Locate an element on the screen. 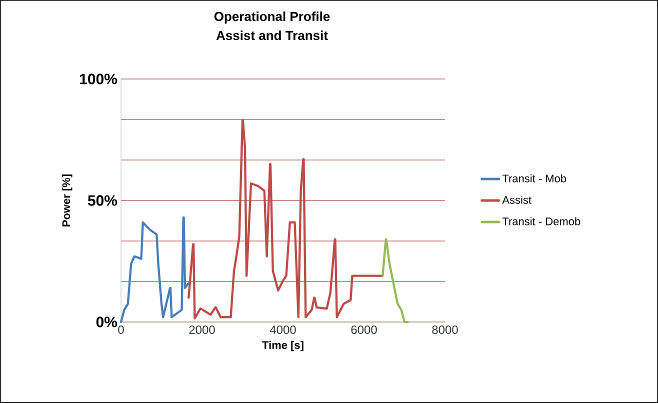  x-tick-label: 4000 is located at coordinates (283, 330).